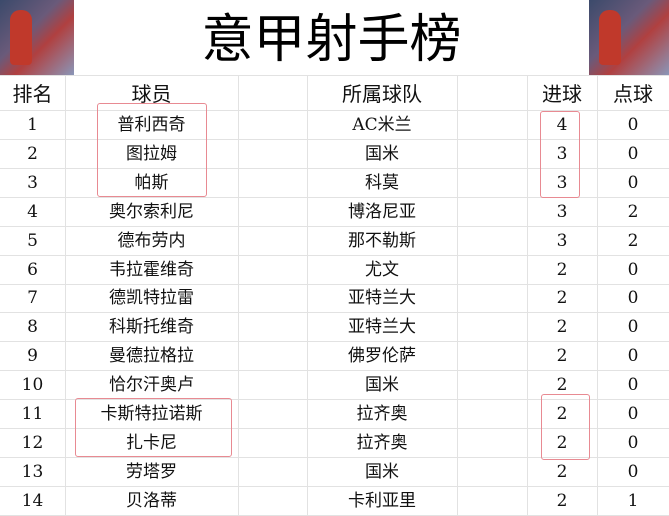 This screenshot has height=516, width=669. I want to click on table-row: 7 德凯特拉雷 亚特兰大 2 0, so click(334, 299).